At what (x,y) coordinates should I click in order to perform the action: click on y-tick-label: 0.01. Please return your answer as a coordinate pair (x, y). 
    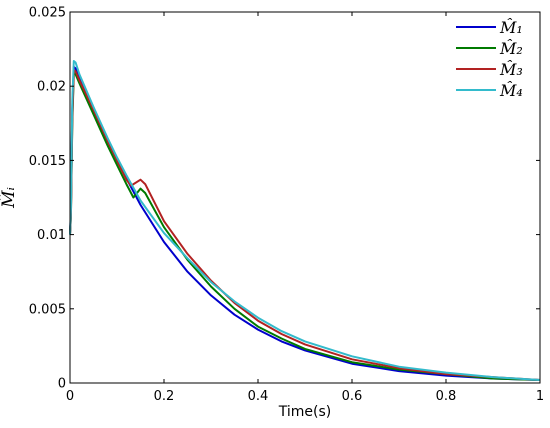
    Looking at the image, I should click on (51, 235).